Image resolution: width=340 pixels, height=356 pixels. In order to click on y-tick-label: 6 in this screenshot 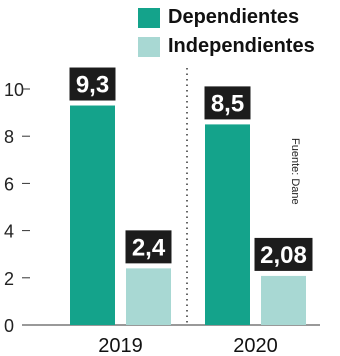, I will do `click(9, 184)`.